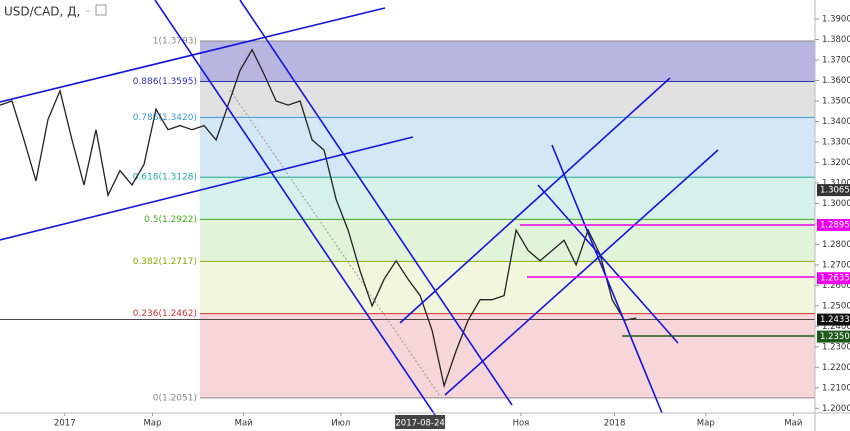 The image size is (850, 431). What do you see at coordinates (836, 142) in the screenshot?
I see `y-tick-label: 1.3300` at bounding box center [836, 142].